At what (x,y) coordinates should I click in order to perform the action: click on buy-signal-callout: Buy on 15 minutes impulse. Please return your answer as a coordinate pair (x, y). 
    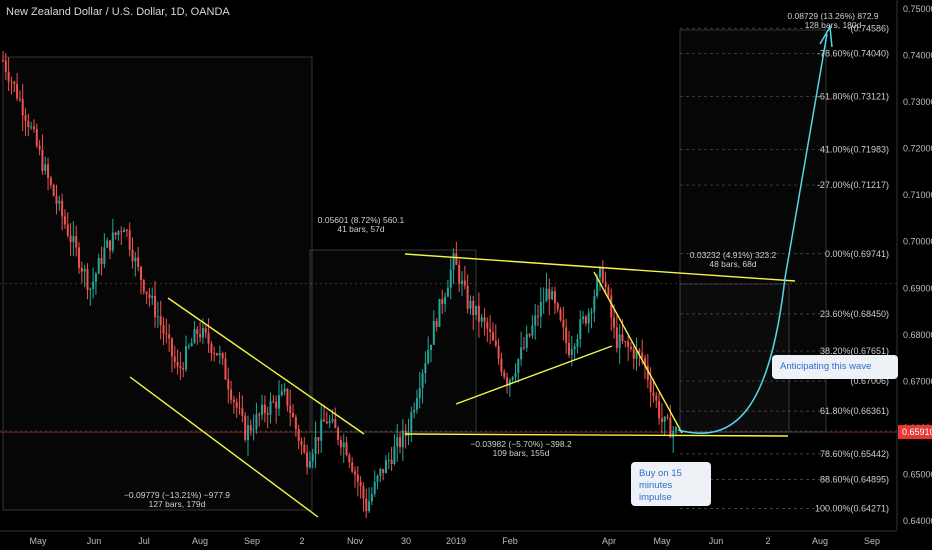
    Looking at the image, I should click on (671, 484).